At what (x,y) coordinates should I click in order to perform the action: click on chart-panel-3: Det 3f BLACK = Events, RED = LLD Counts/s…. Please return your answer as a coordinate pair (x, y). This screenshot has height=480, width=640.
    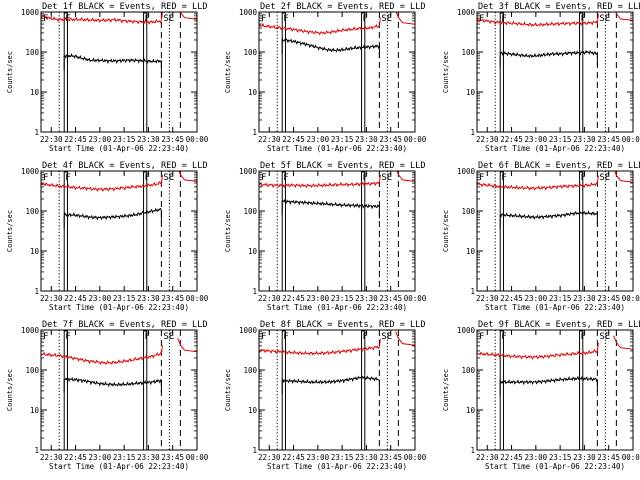
    Looking at the image, I should click on (541, 77).